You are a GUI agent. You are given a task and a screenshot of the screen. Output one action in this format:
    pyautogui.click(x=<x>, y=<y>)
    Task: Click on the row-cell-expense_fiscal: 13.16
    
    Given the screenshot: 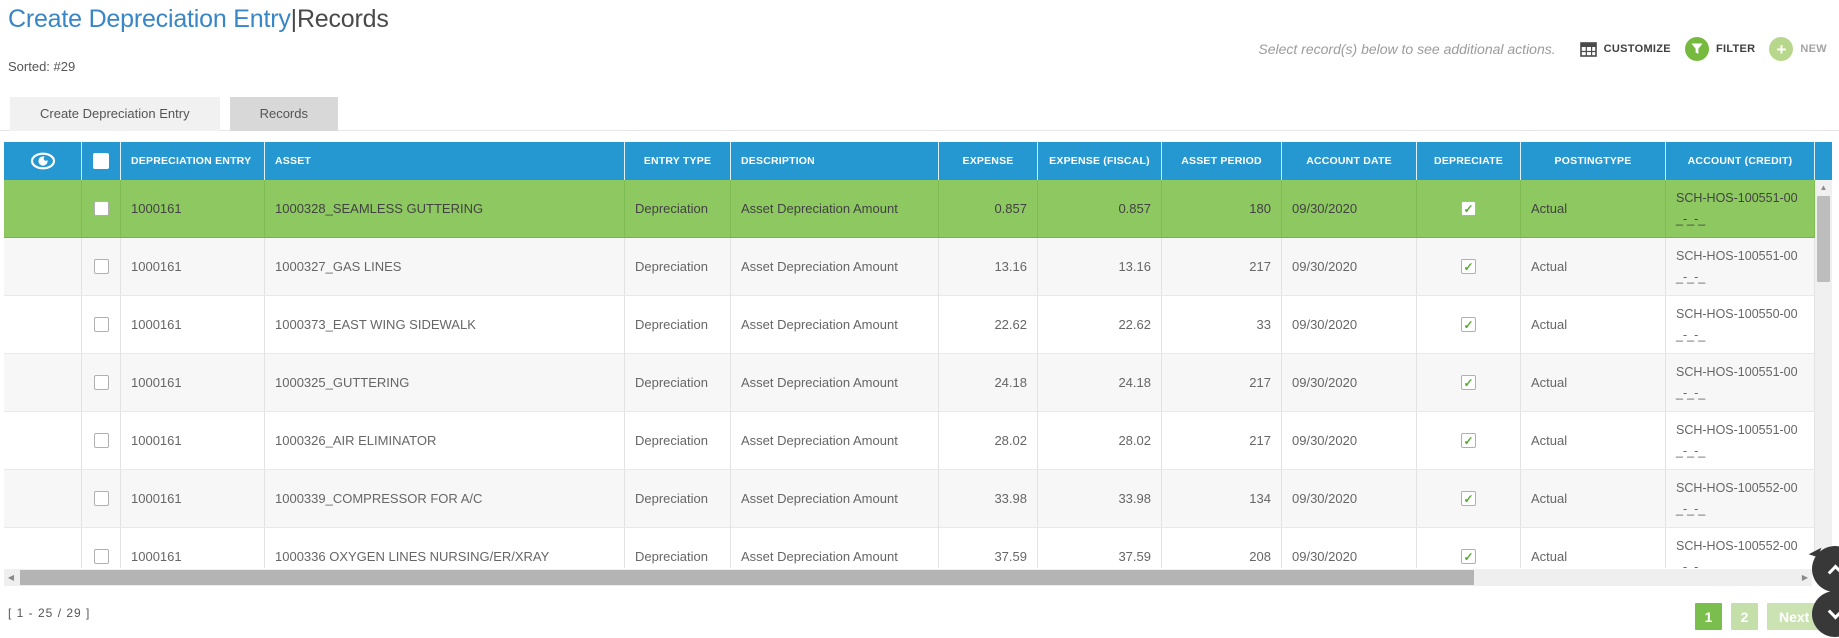 What is the action you would take?
    pyautogui.click(x=1100, y=267)
    